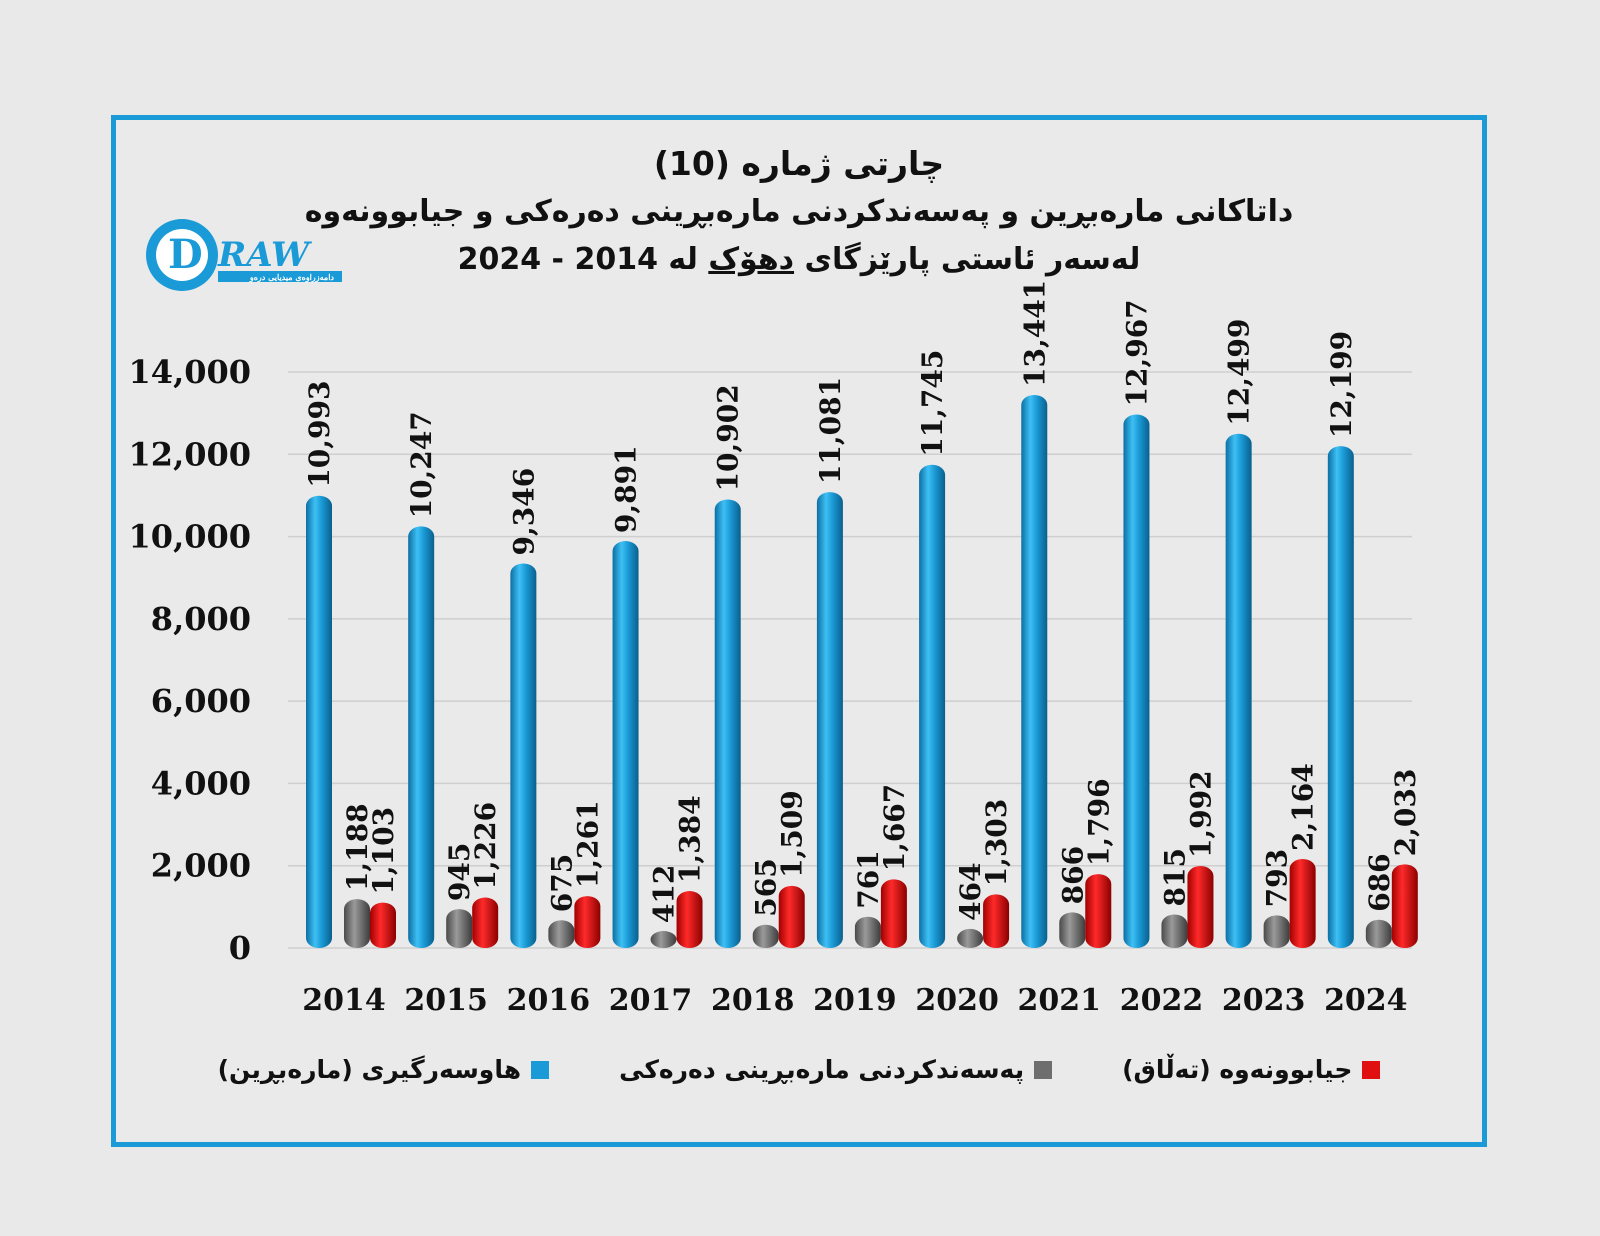 This screenshot has height=1236, width=1600. What do you see at coordinates (970, 891) in the screenshot?
I see `value-label-foreign: 464` at bounding box center [970, 891].